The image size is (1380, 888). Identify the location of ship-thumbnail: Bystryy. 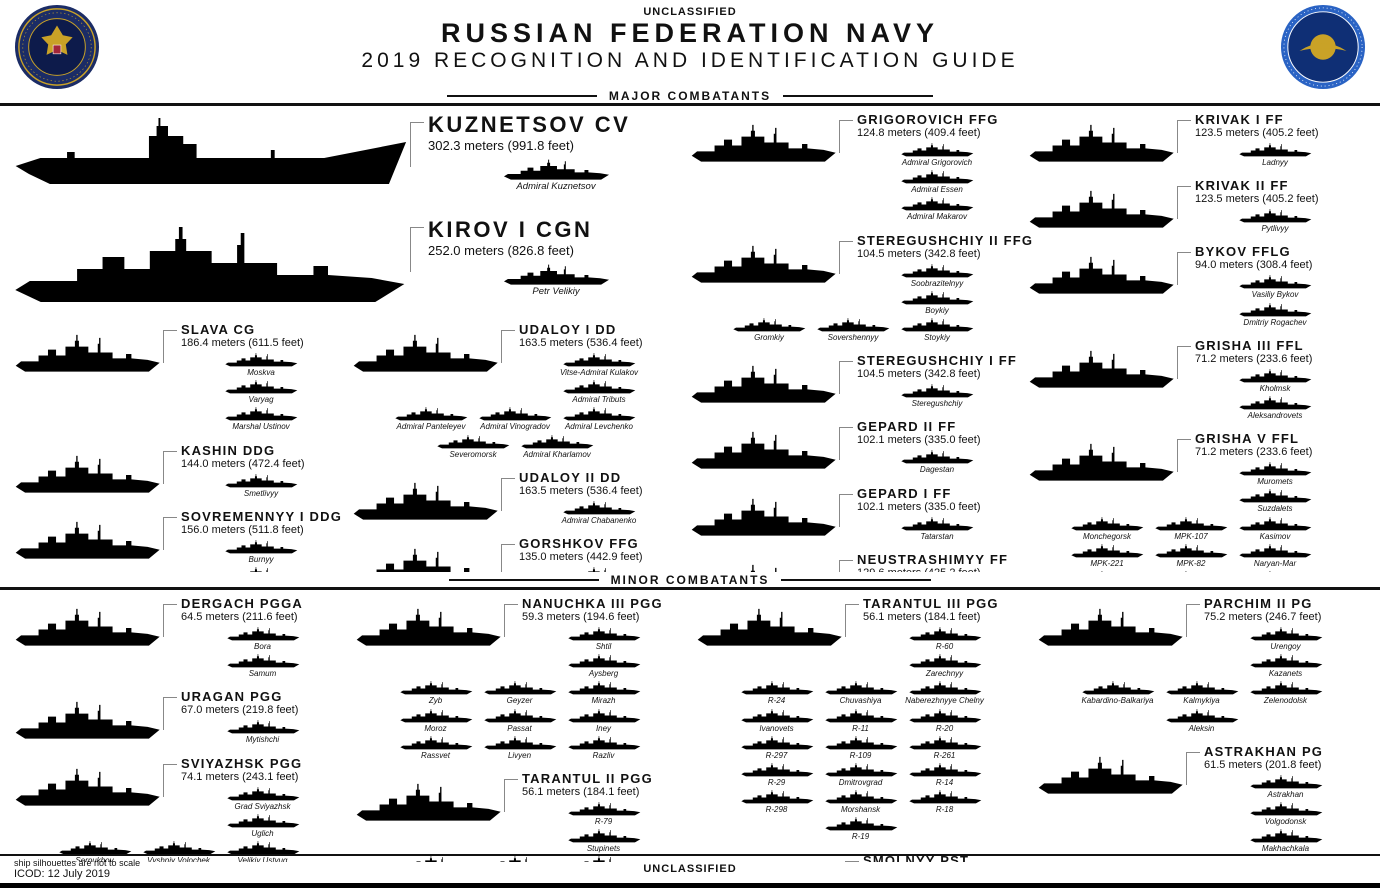
(261, 569).